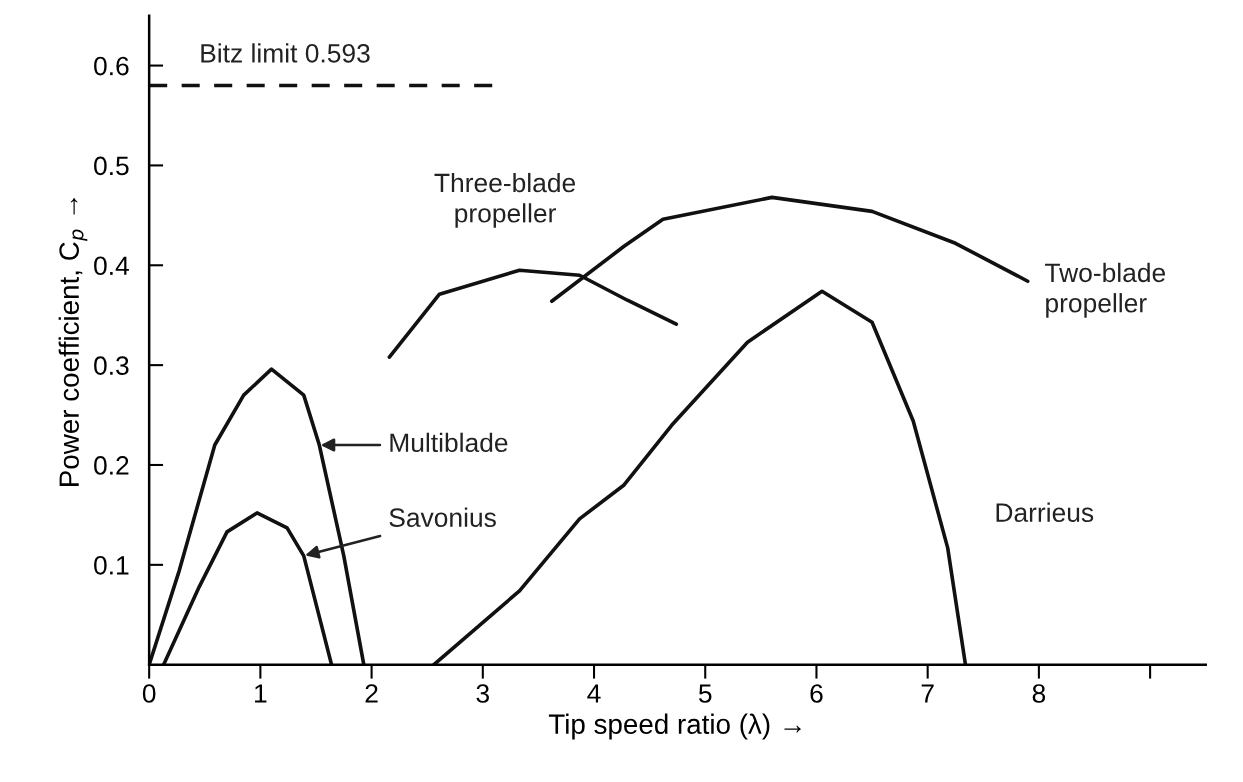  Describe the element at coordinates (1045, 512) in the screenshot. I see `text: Darrieus` at that location.